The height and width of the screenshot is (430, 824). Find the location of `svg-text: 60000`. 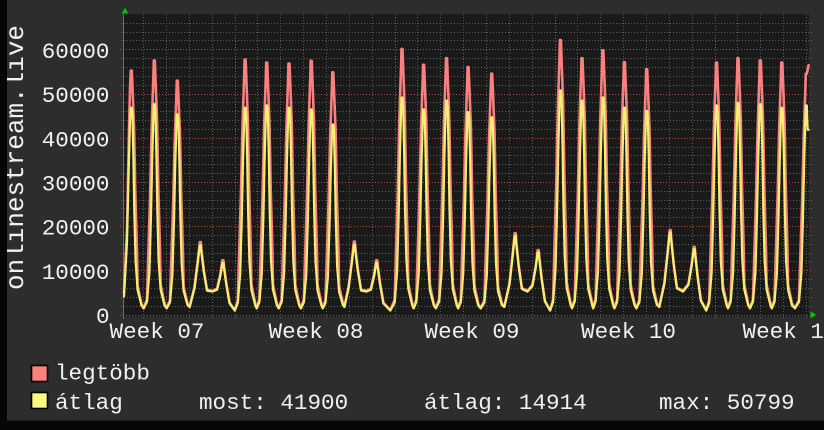

svg-text: 60000 is located at coordinates (76, 52).